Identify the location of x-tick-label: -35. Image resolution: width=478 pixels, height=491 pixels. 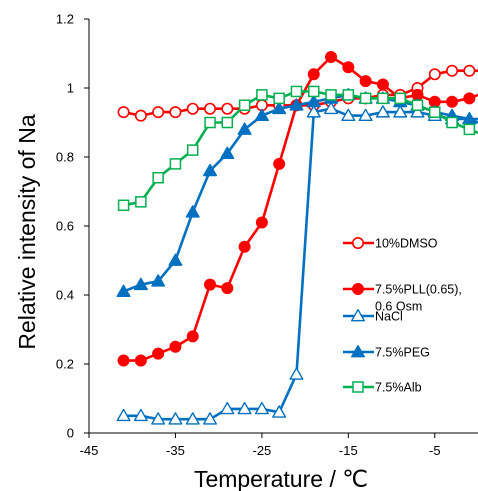
(175, 450).